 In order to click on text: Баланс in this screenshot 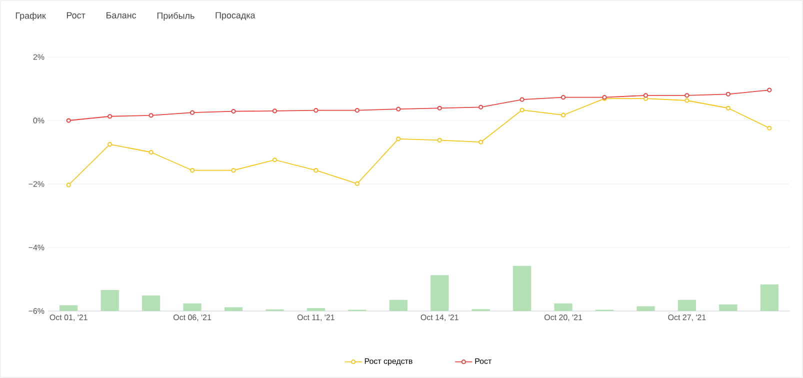, I will do `click(121, 15)`.